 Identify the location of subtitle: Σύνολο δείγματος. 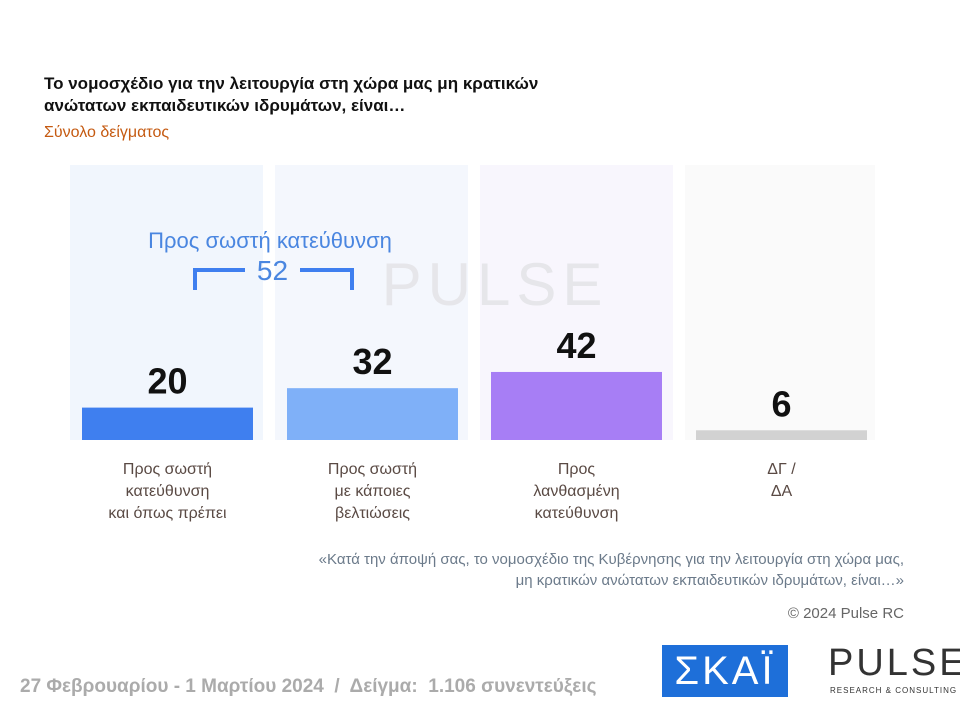
(107, 132).